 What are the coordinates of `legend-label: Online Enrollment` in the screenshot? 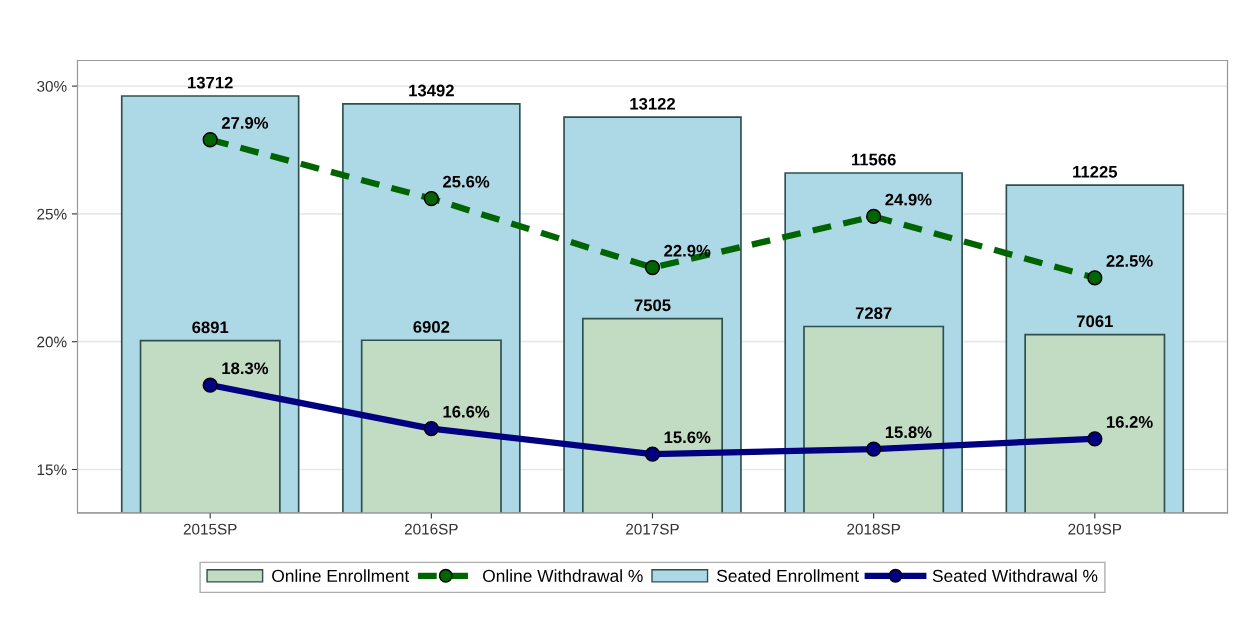 It's located at (341, 576).